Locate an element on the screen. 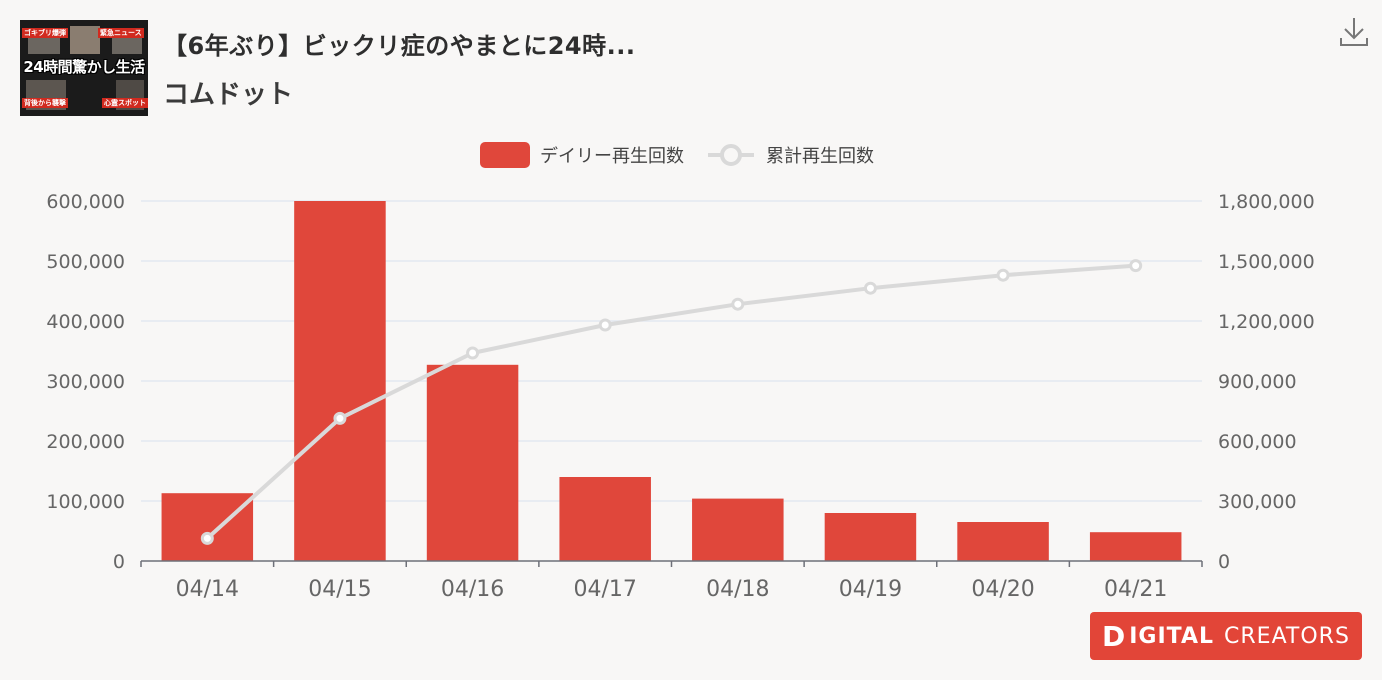  video-thumbnail: ゴキブリ爆弾 緊急ニュース 背後から襲撃 心霊スポット 24時間驚かし生活 is located at coordinates (84, 68).